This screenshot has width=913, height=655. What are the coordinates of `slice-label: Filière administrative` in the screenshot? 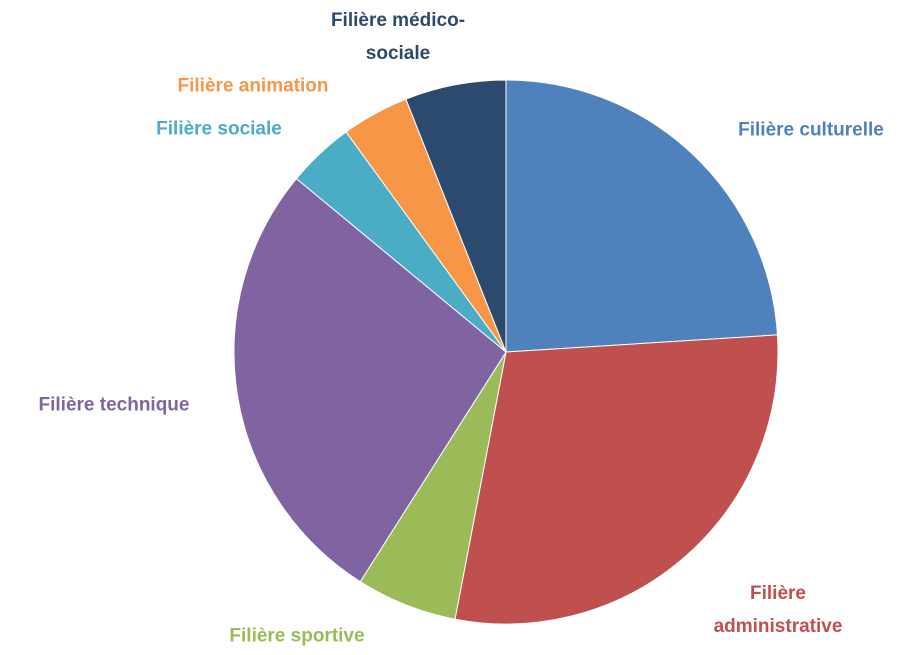 It's located at (778, 610).